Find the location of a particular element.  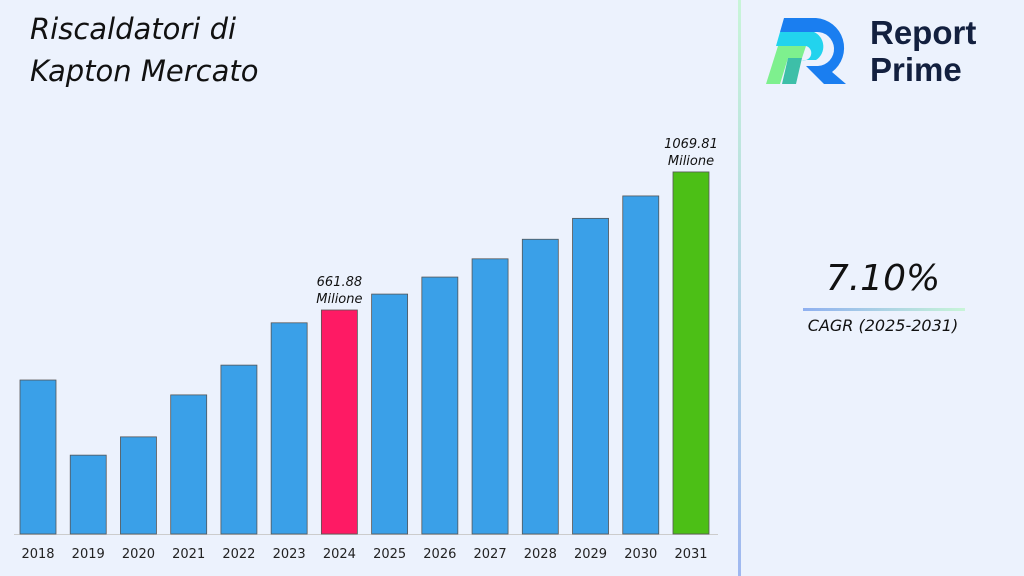

x-tick-label: 2028 is located at coordinates (540, 554).